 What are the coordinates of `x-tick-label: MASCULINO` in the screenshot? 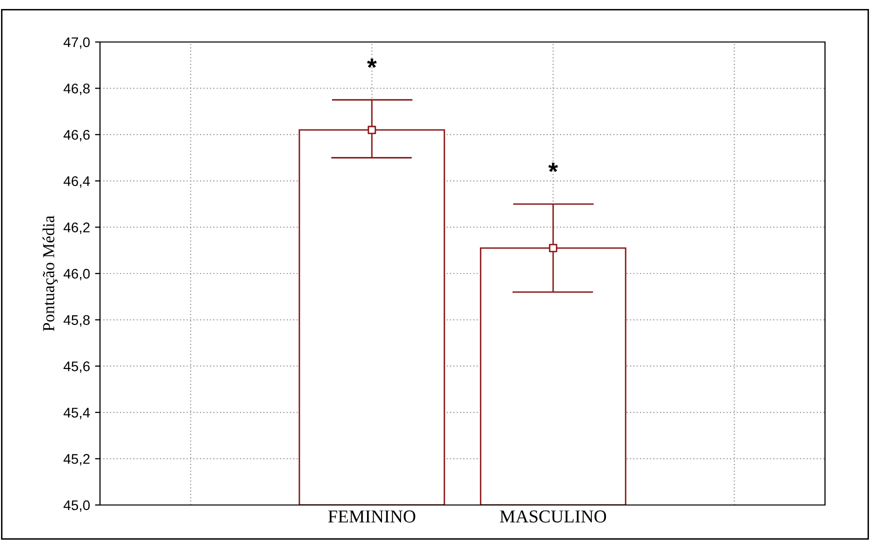 It's located at (553, 516).